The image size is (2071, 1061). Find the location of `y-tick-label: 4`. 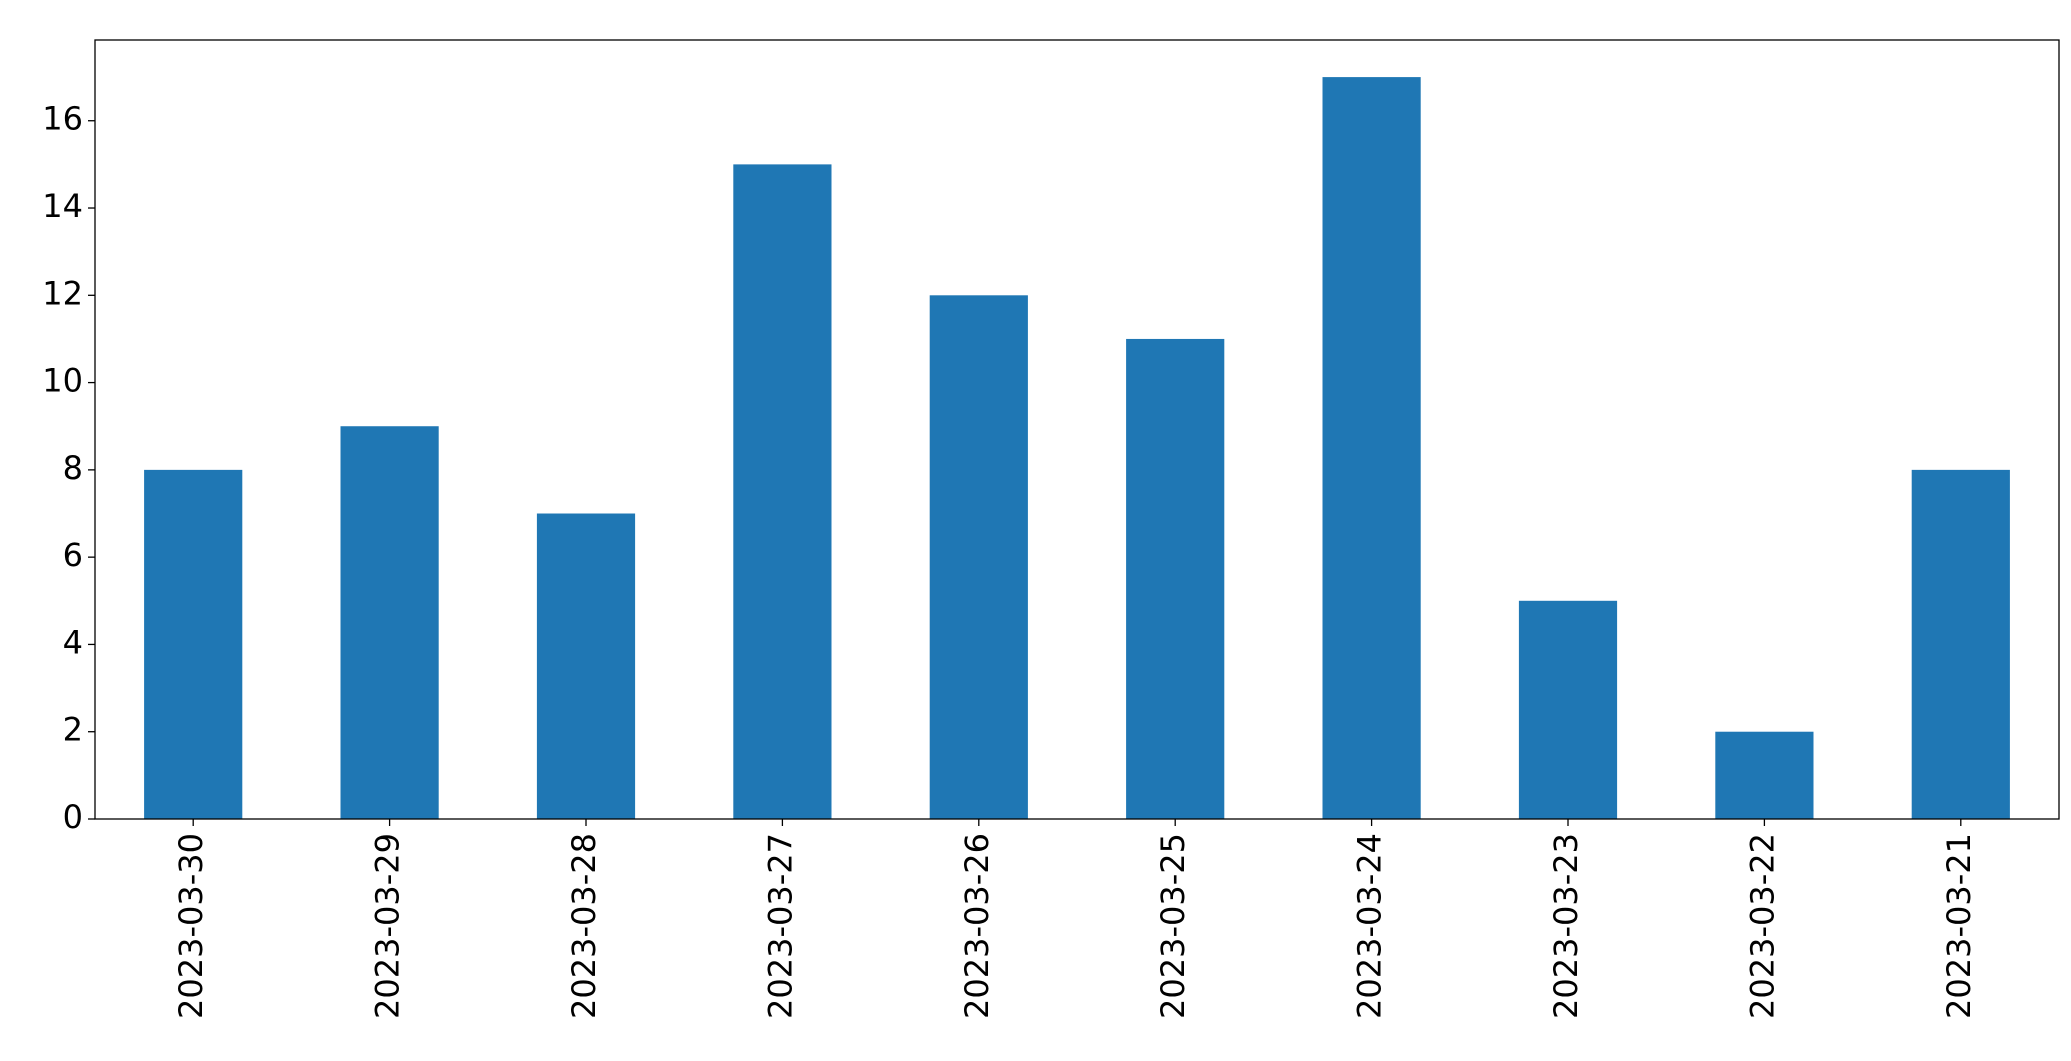

y-tick-label: 4 is located at coordinates (73, 642).